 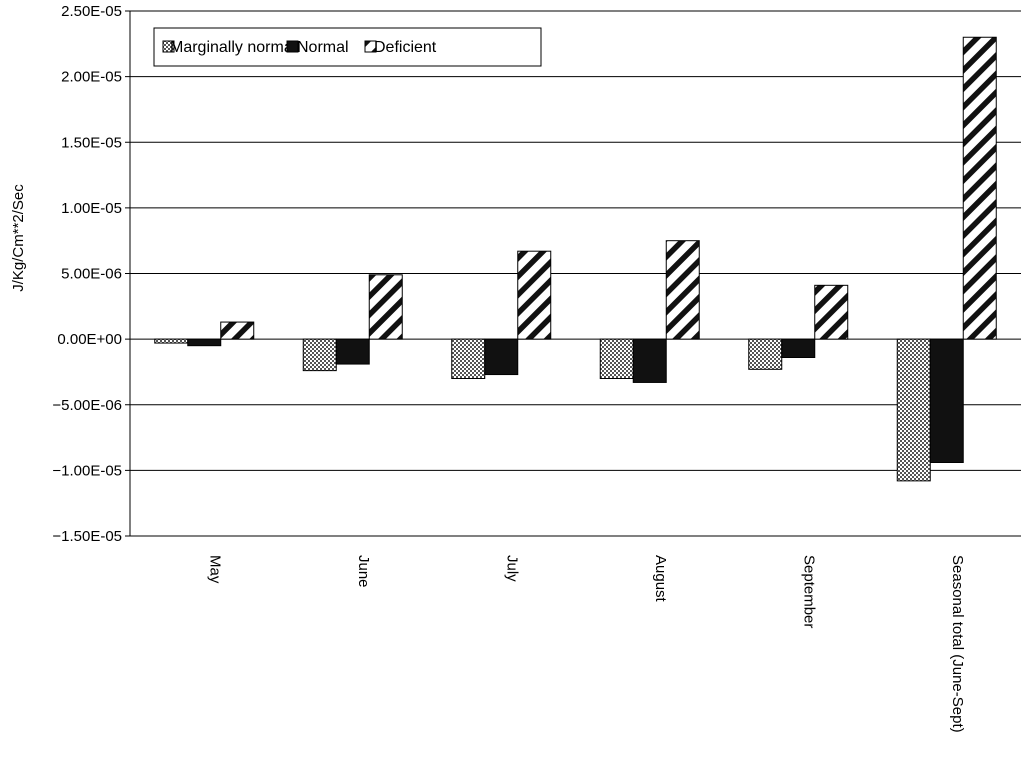 I want to click on y-tick-label: 0.00E+00, so click(x=89, y=339).